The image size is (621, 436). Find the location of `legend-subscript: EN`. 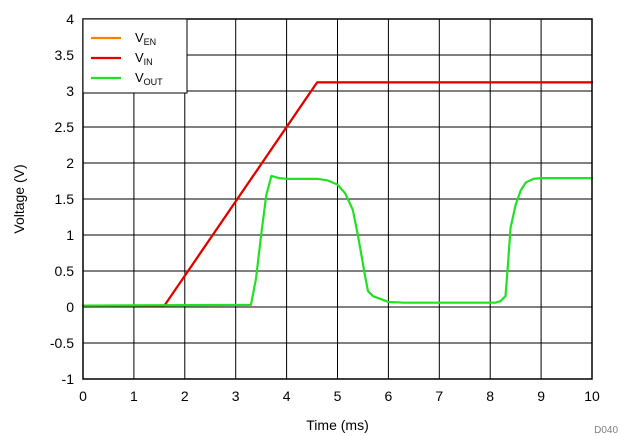

legend-subscript: EN is located at coordinates (150, 42).